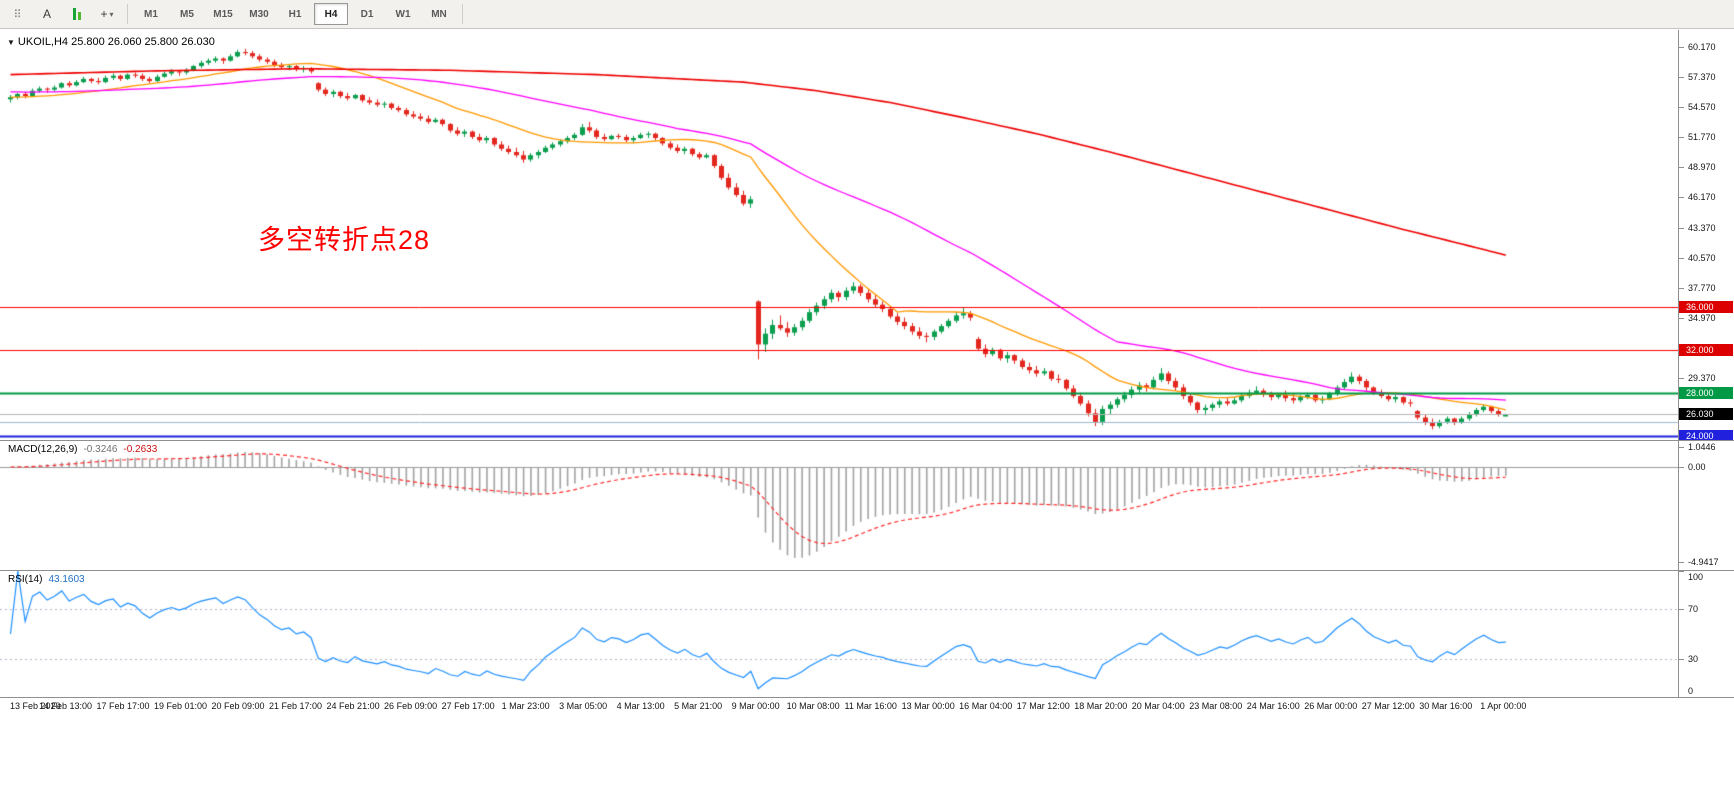 This screenshot has width=1734, height=791. I want to click on time-axis-label: 19 Feb 01:00, so click(181, 706).